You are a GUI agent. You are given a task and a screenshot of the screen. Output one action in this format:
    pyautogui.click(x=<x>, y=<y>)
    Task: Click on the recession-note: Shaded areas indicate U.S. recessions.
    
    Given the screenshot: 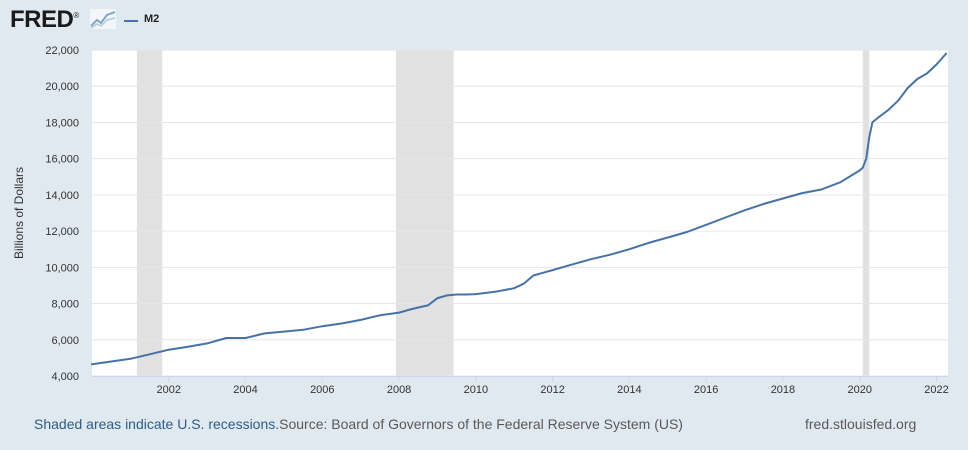 What is the action you would take?
    pyautogui.click(x=157, y=424)
    